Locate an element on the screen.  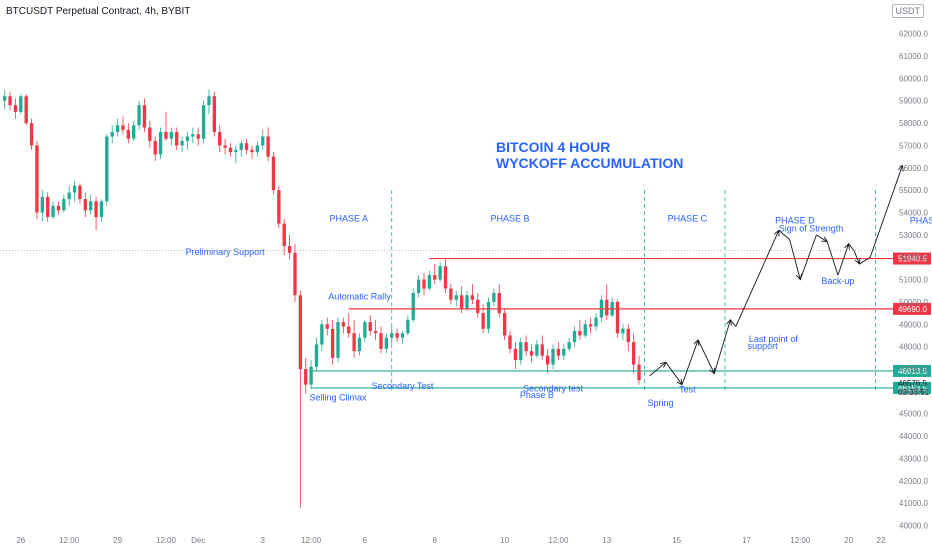
price-tick-label: 58000.0 is located at coordinates (913, 123).